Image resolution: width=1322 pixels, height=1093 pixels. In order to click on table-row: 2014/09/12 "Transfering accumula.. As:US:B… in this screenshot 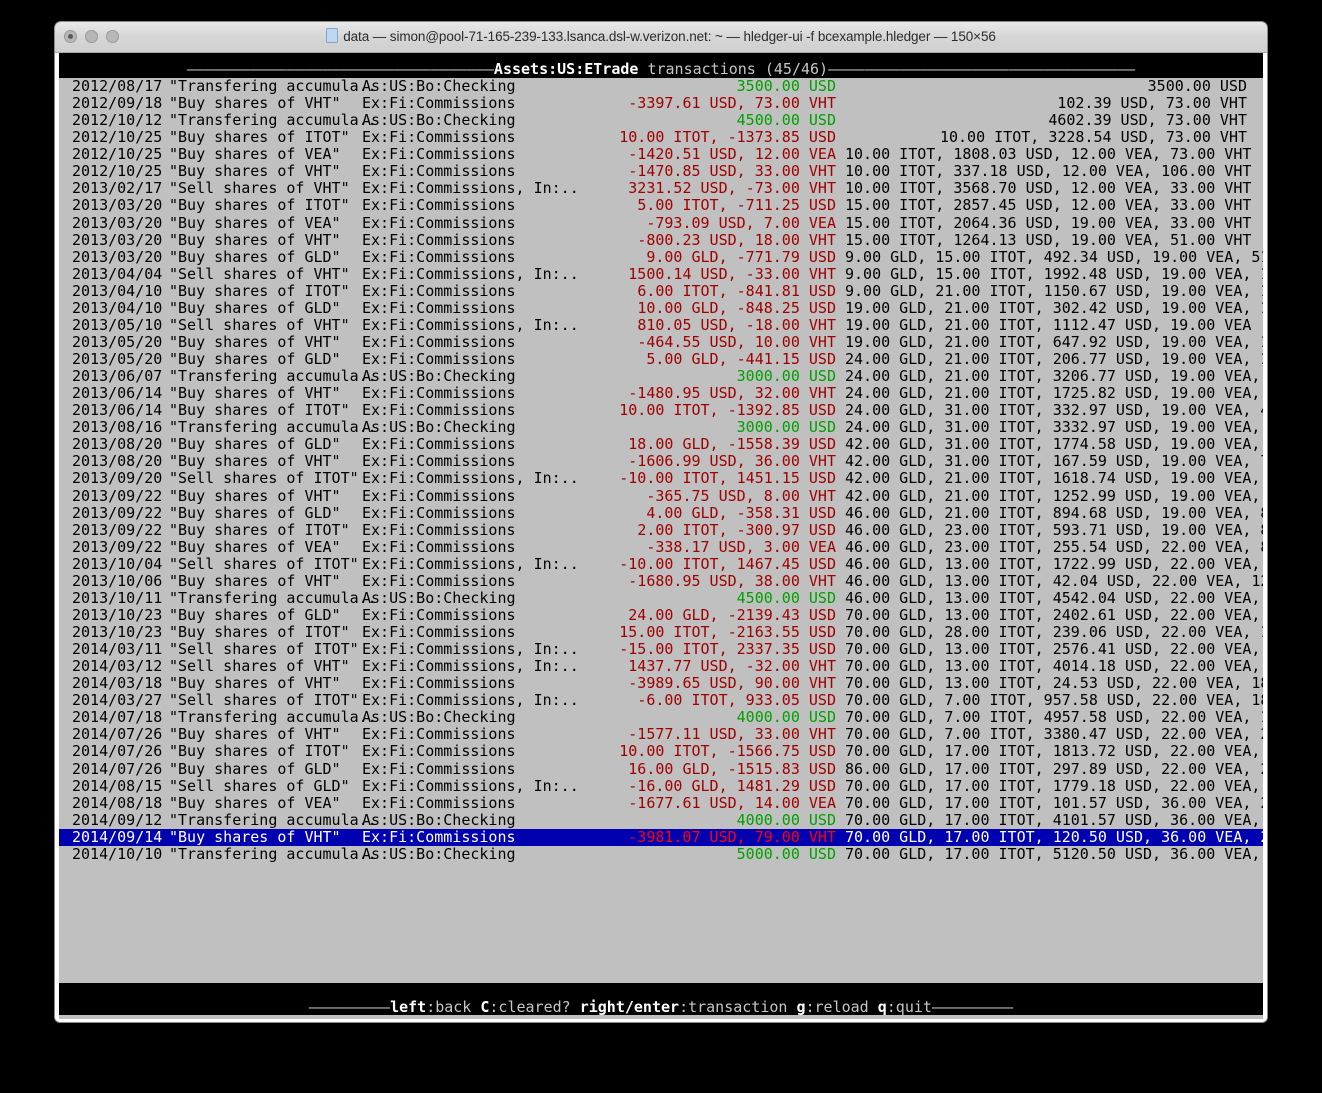, I will do `click(661, 820)`.